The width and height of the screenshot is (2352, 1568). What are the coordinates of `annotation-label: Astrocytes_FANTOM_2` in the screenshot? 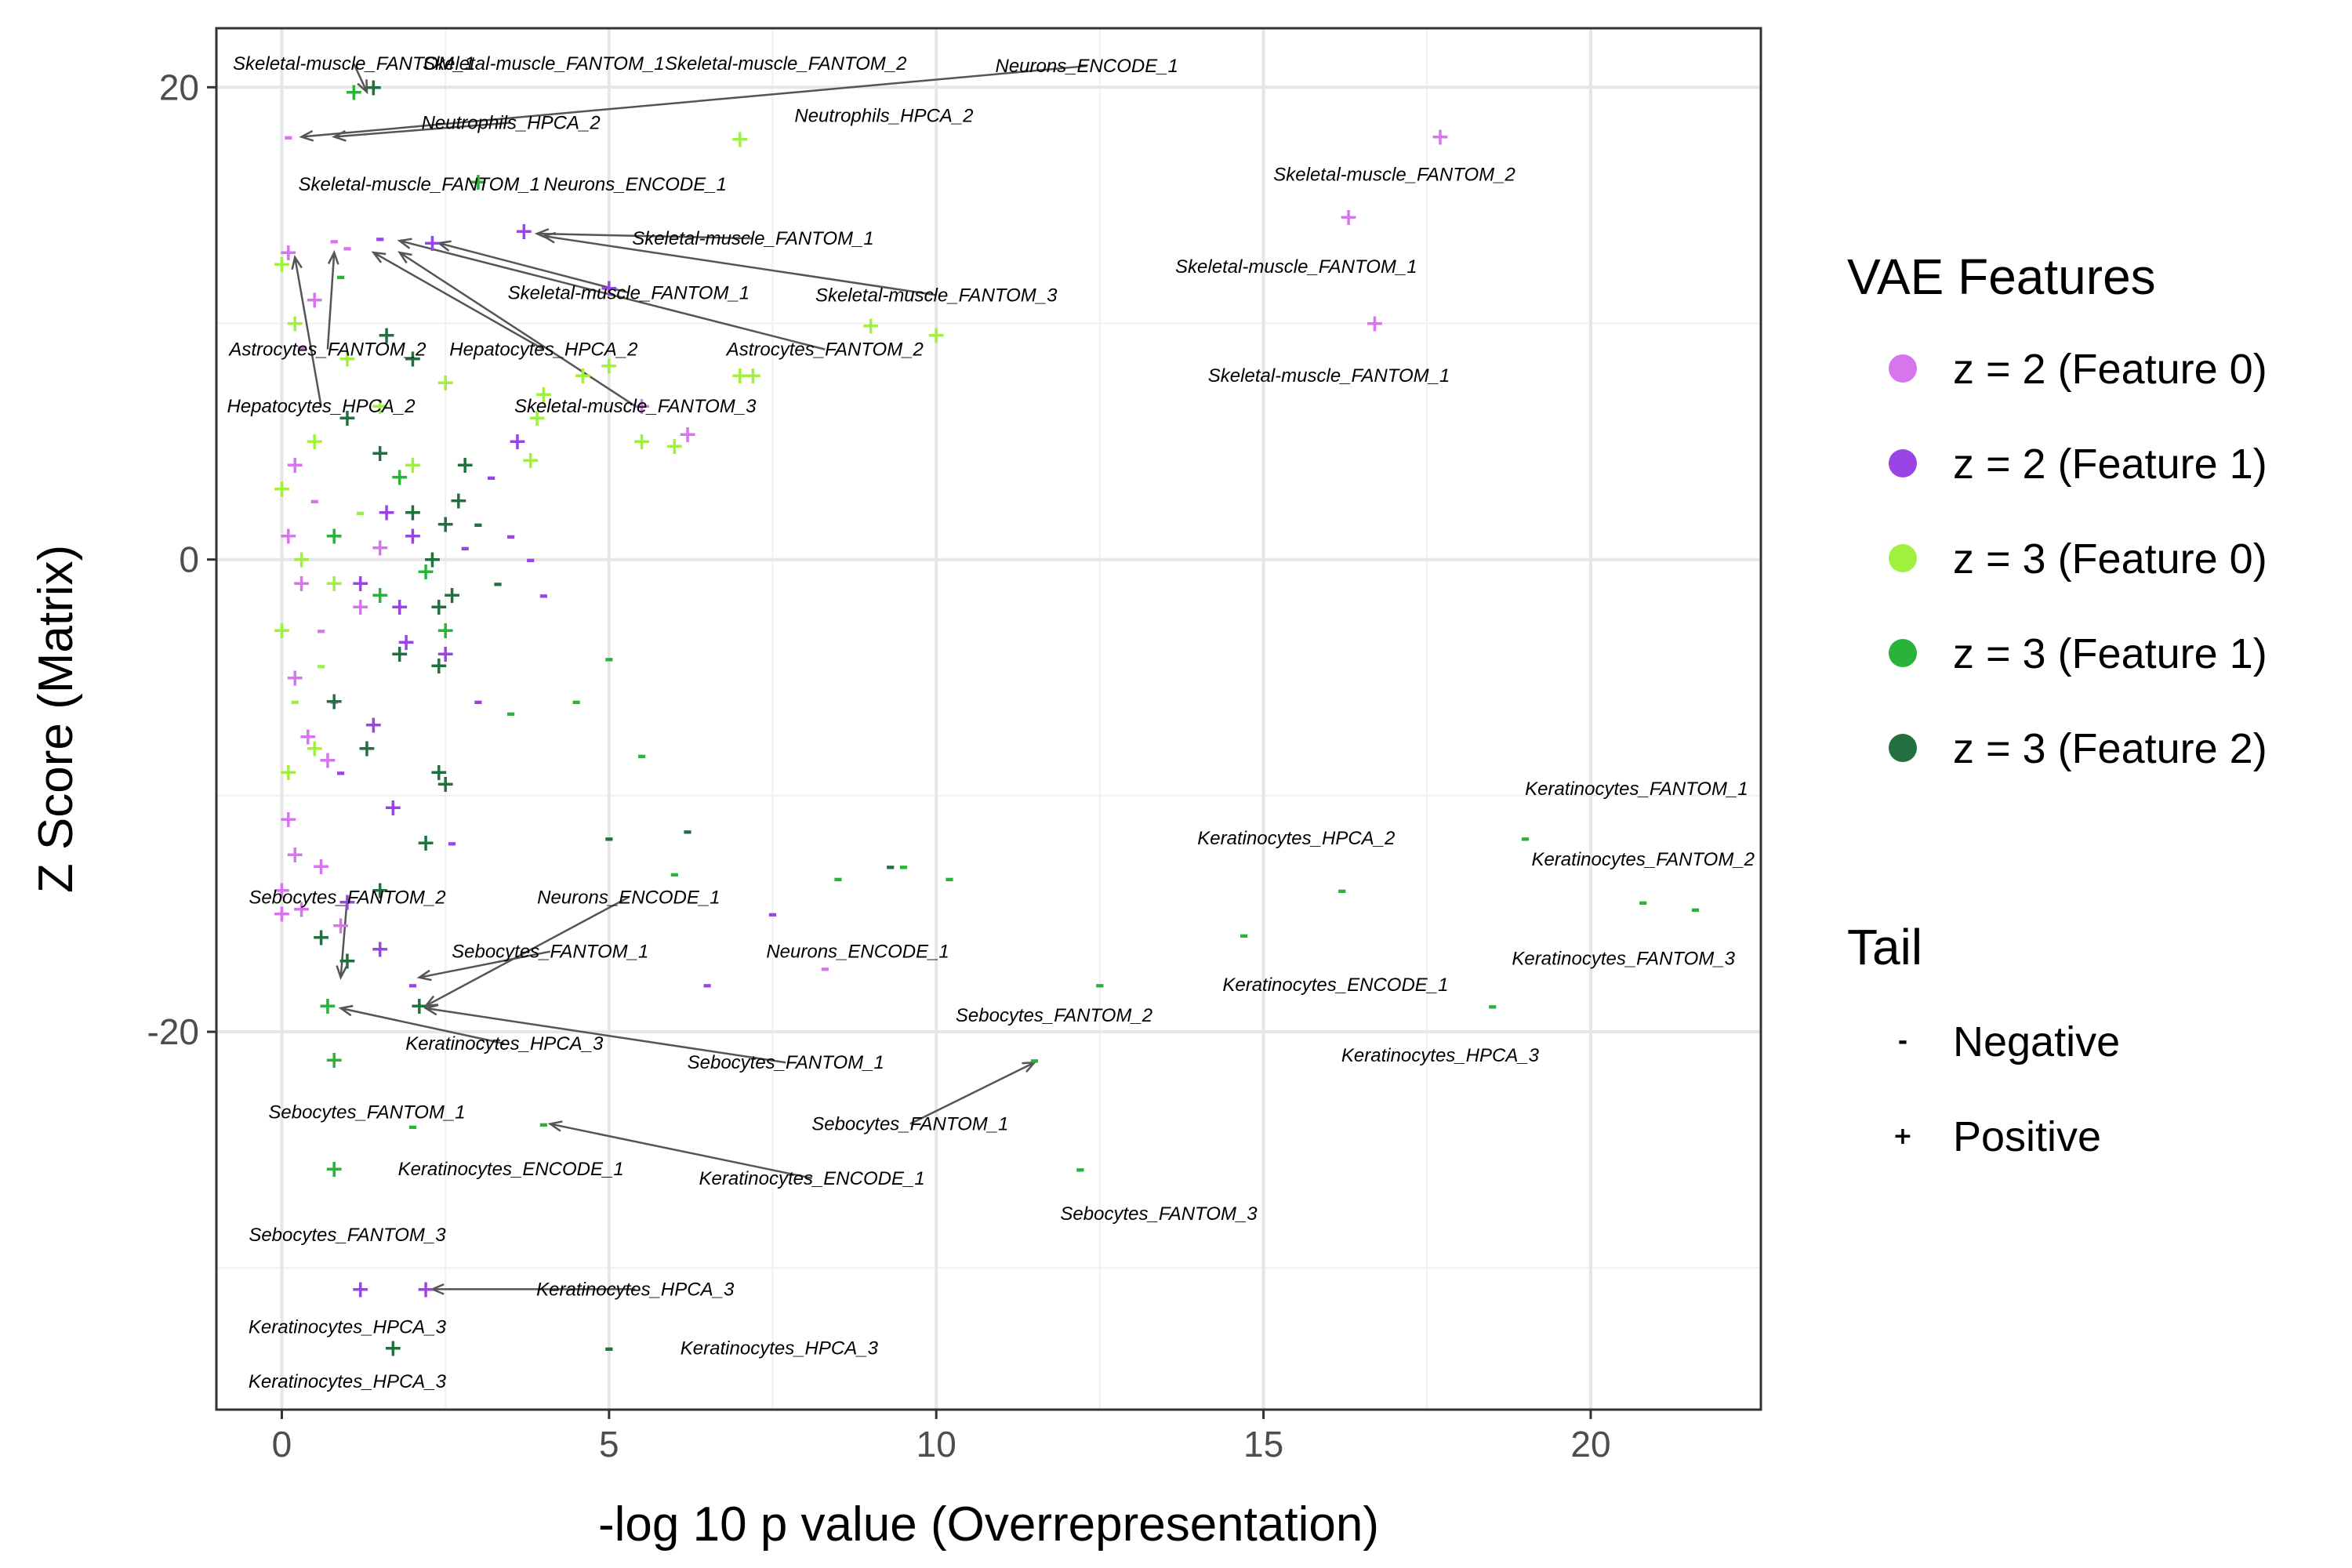 It's located at (824, 350).